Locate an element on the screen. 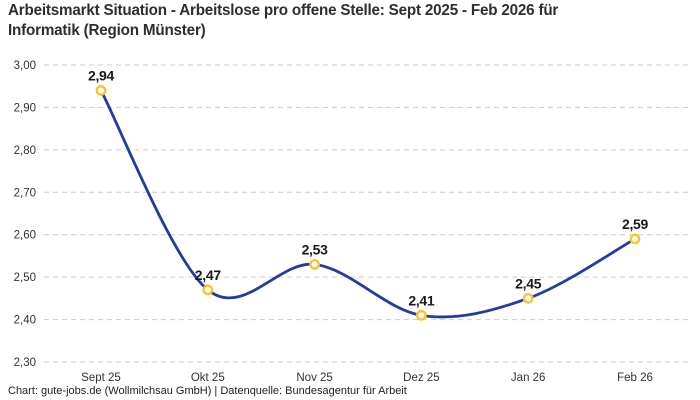 The height and width of the screenshot is (400, 700). data-point-label: 2,47 is located at coordinates (208, 275).